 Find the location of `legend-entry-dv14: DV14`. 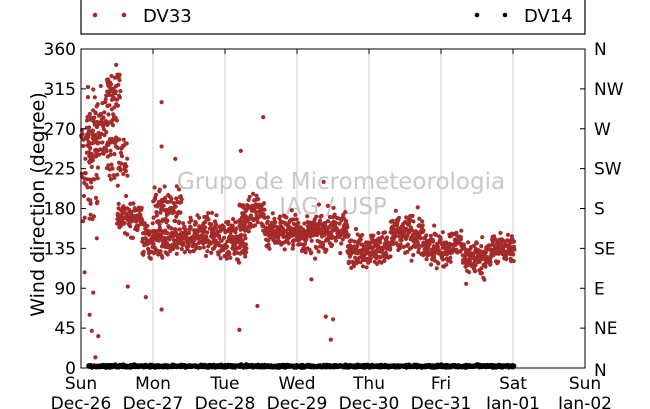

legend-entry-dv14: DV14 is located at coordinates (523, 16).